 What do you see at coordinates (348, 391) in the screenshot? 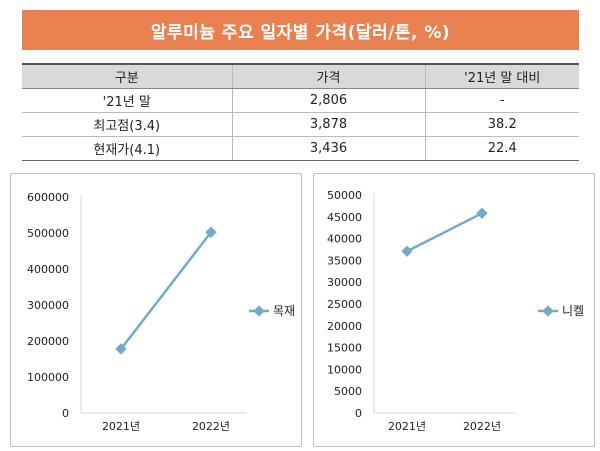
I see `y-tick-label: 5000` at bounding box center [348, 391].